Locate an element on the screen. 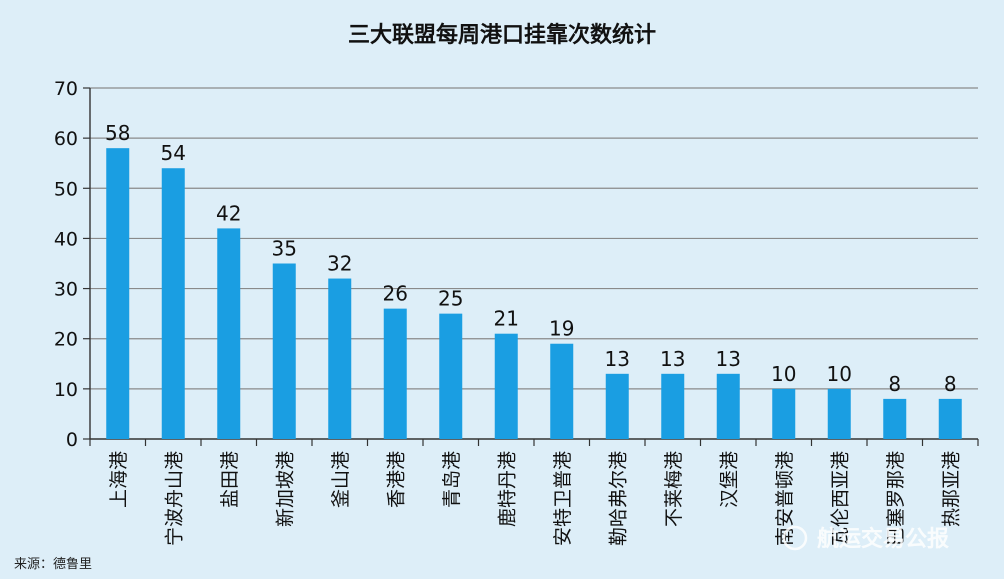  data-label: 58 is located at coordinates (117, 133).